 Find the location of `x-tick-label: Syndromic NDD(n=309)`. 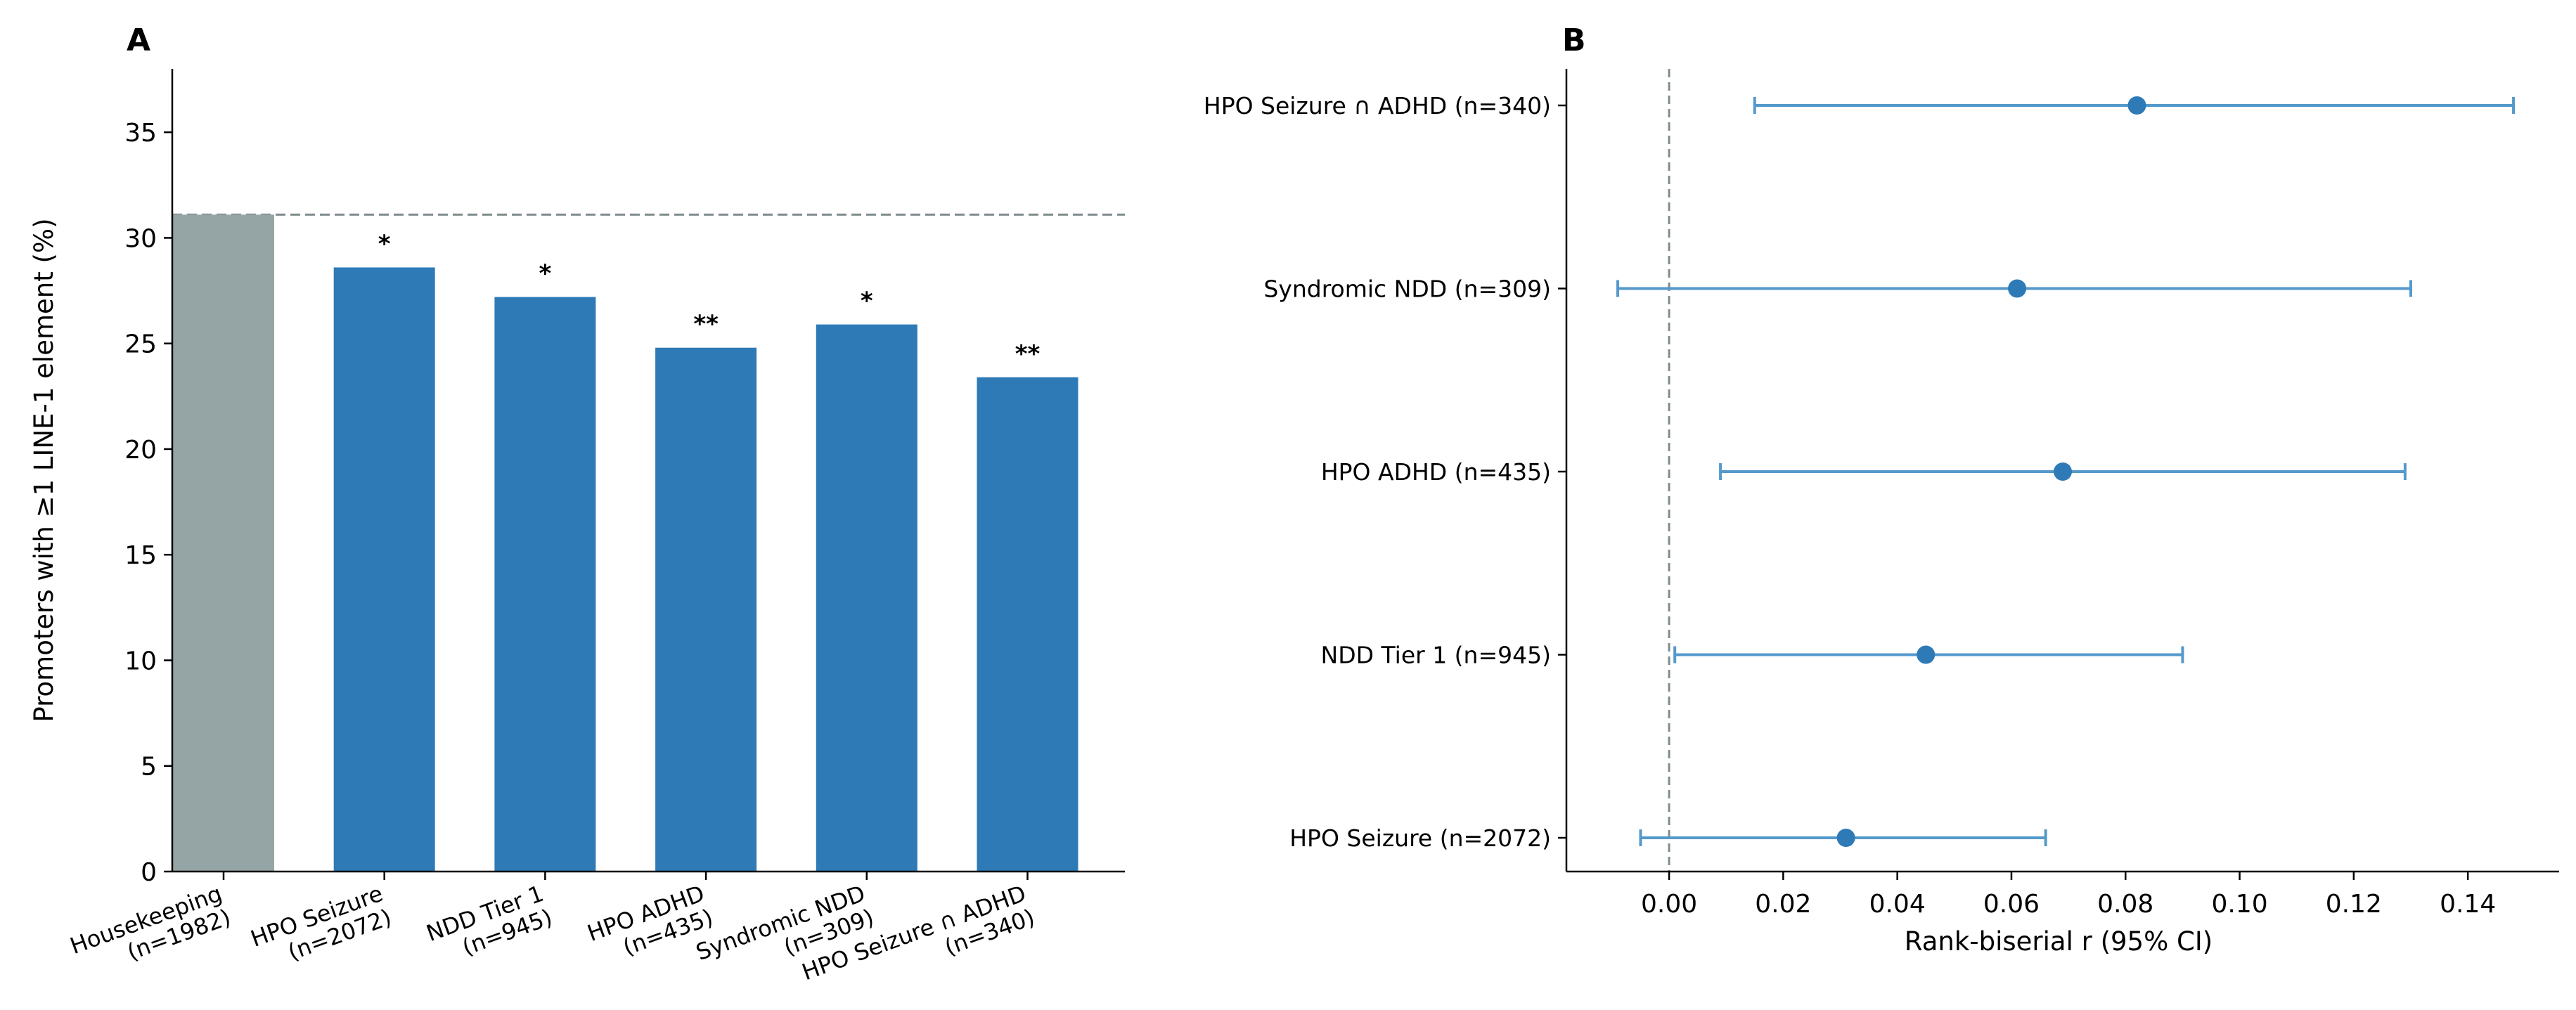

x-tick-label: Syndromic NDD(n=309) is located at coordinates (785, 935).